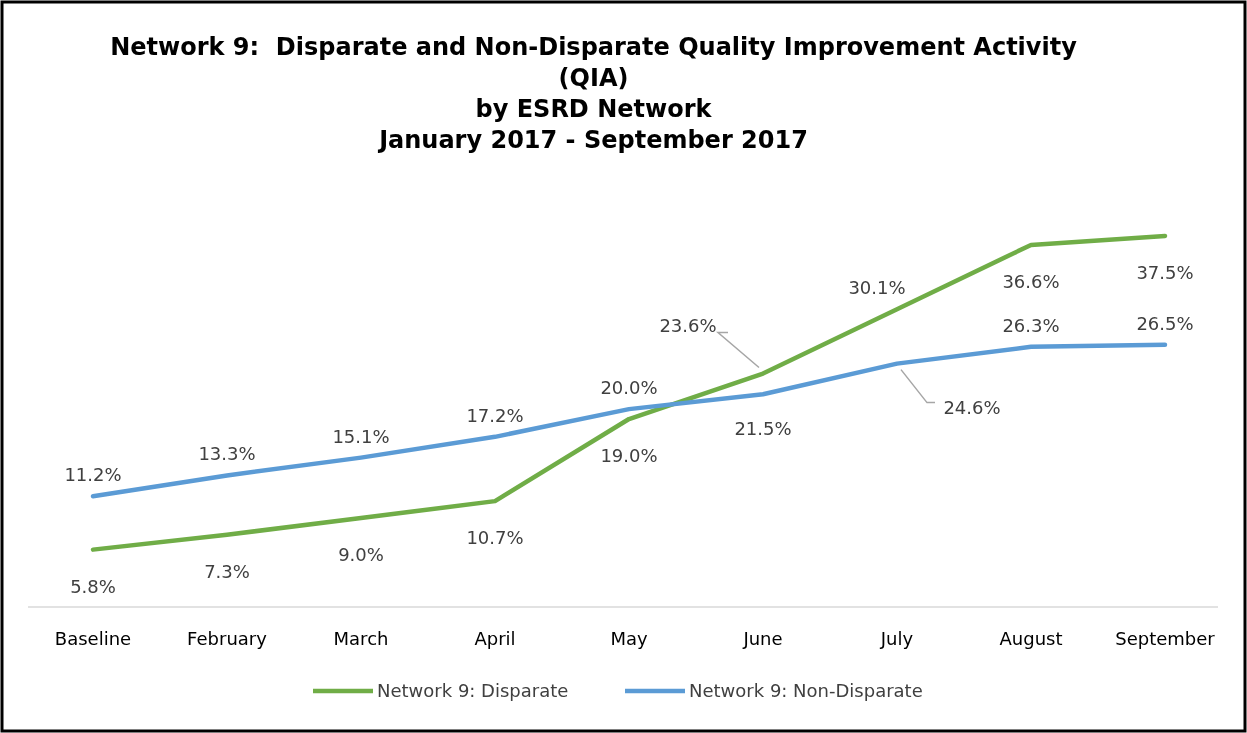 Image resolution: width=1247 pixels, height=733 pixels. I want to click on x-tick-label: July, so click(896, 638).